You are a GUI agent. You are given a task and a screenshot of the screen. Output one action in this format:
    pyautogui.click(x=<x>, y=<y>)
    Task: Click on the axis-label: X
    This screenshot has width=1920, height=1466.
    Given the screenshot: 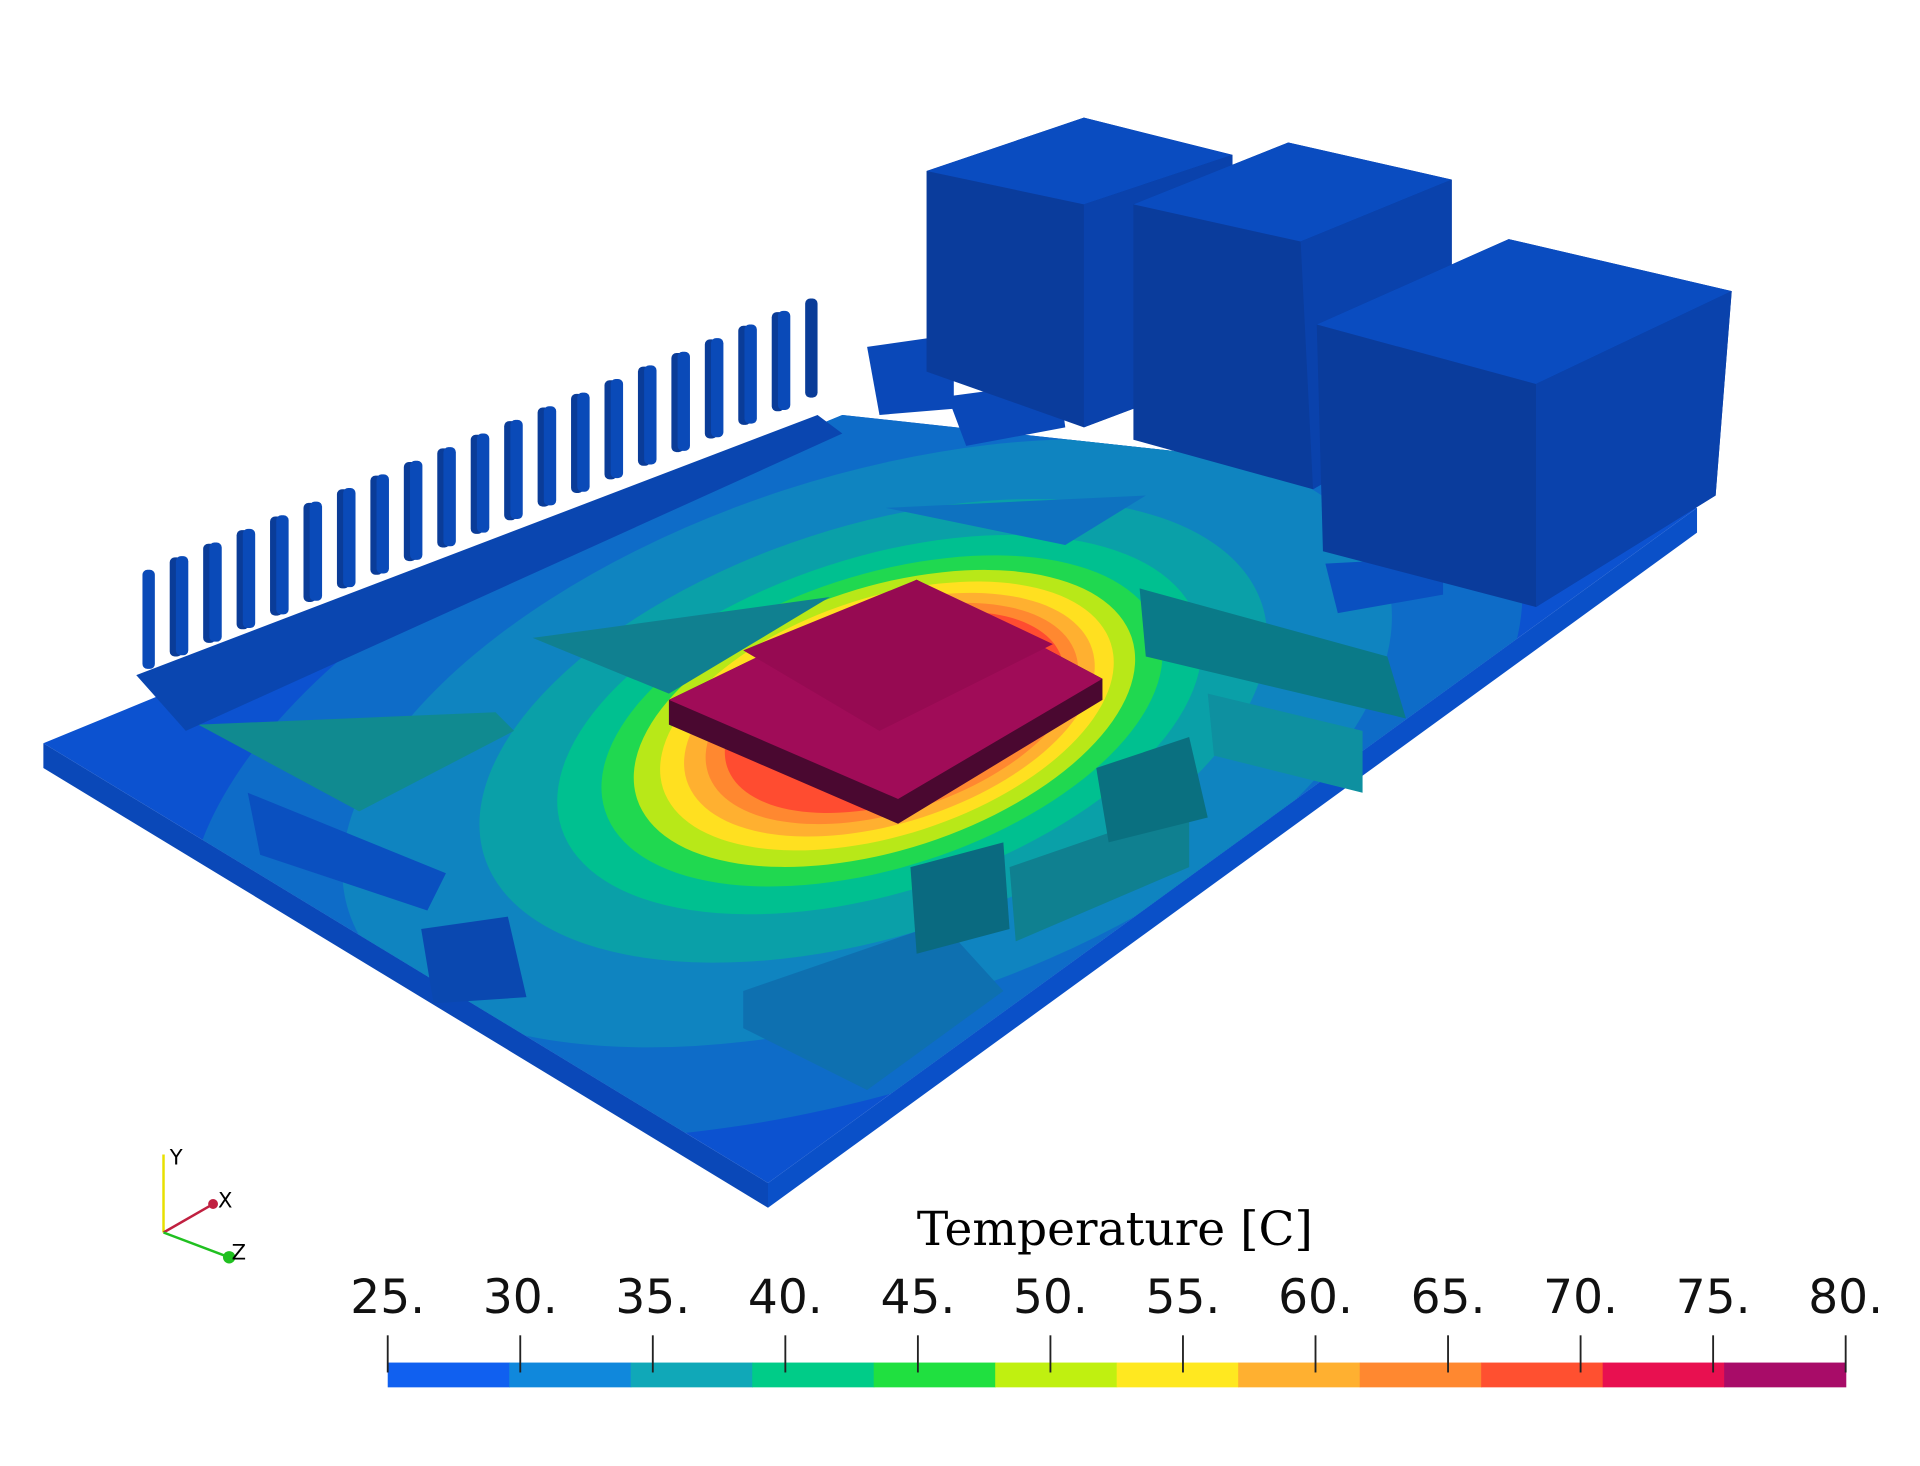 What is the action you would take?
    pyautogui.click(x=225, y=1200)
    